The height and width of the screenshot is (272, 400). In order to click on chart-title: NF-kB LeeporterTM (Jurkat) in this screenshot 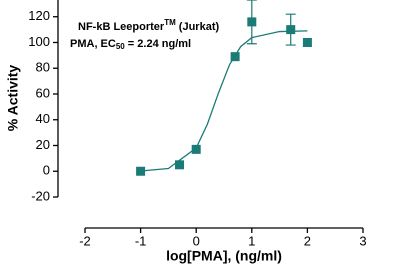, I will do `click(148, 25)`.